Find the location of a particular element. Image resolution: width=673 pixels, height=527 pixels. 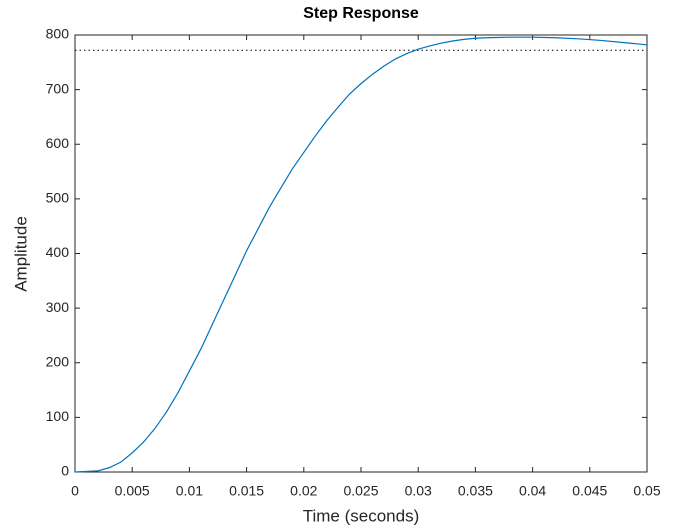

chart-title: Step Response is located at coordinates (361, 13).